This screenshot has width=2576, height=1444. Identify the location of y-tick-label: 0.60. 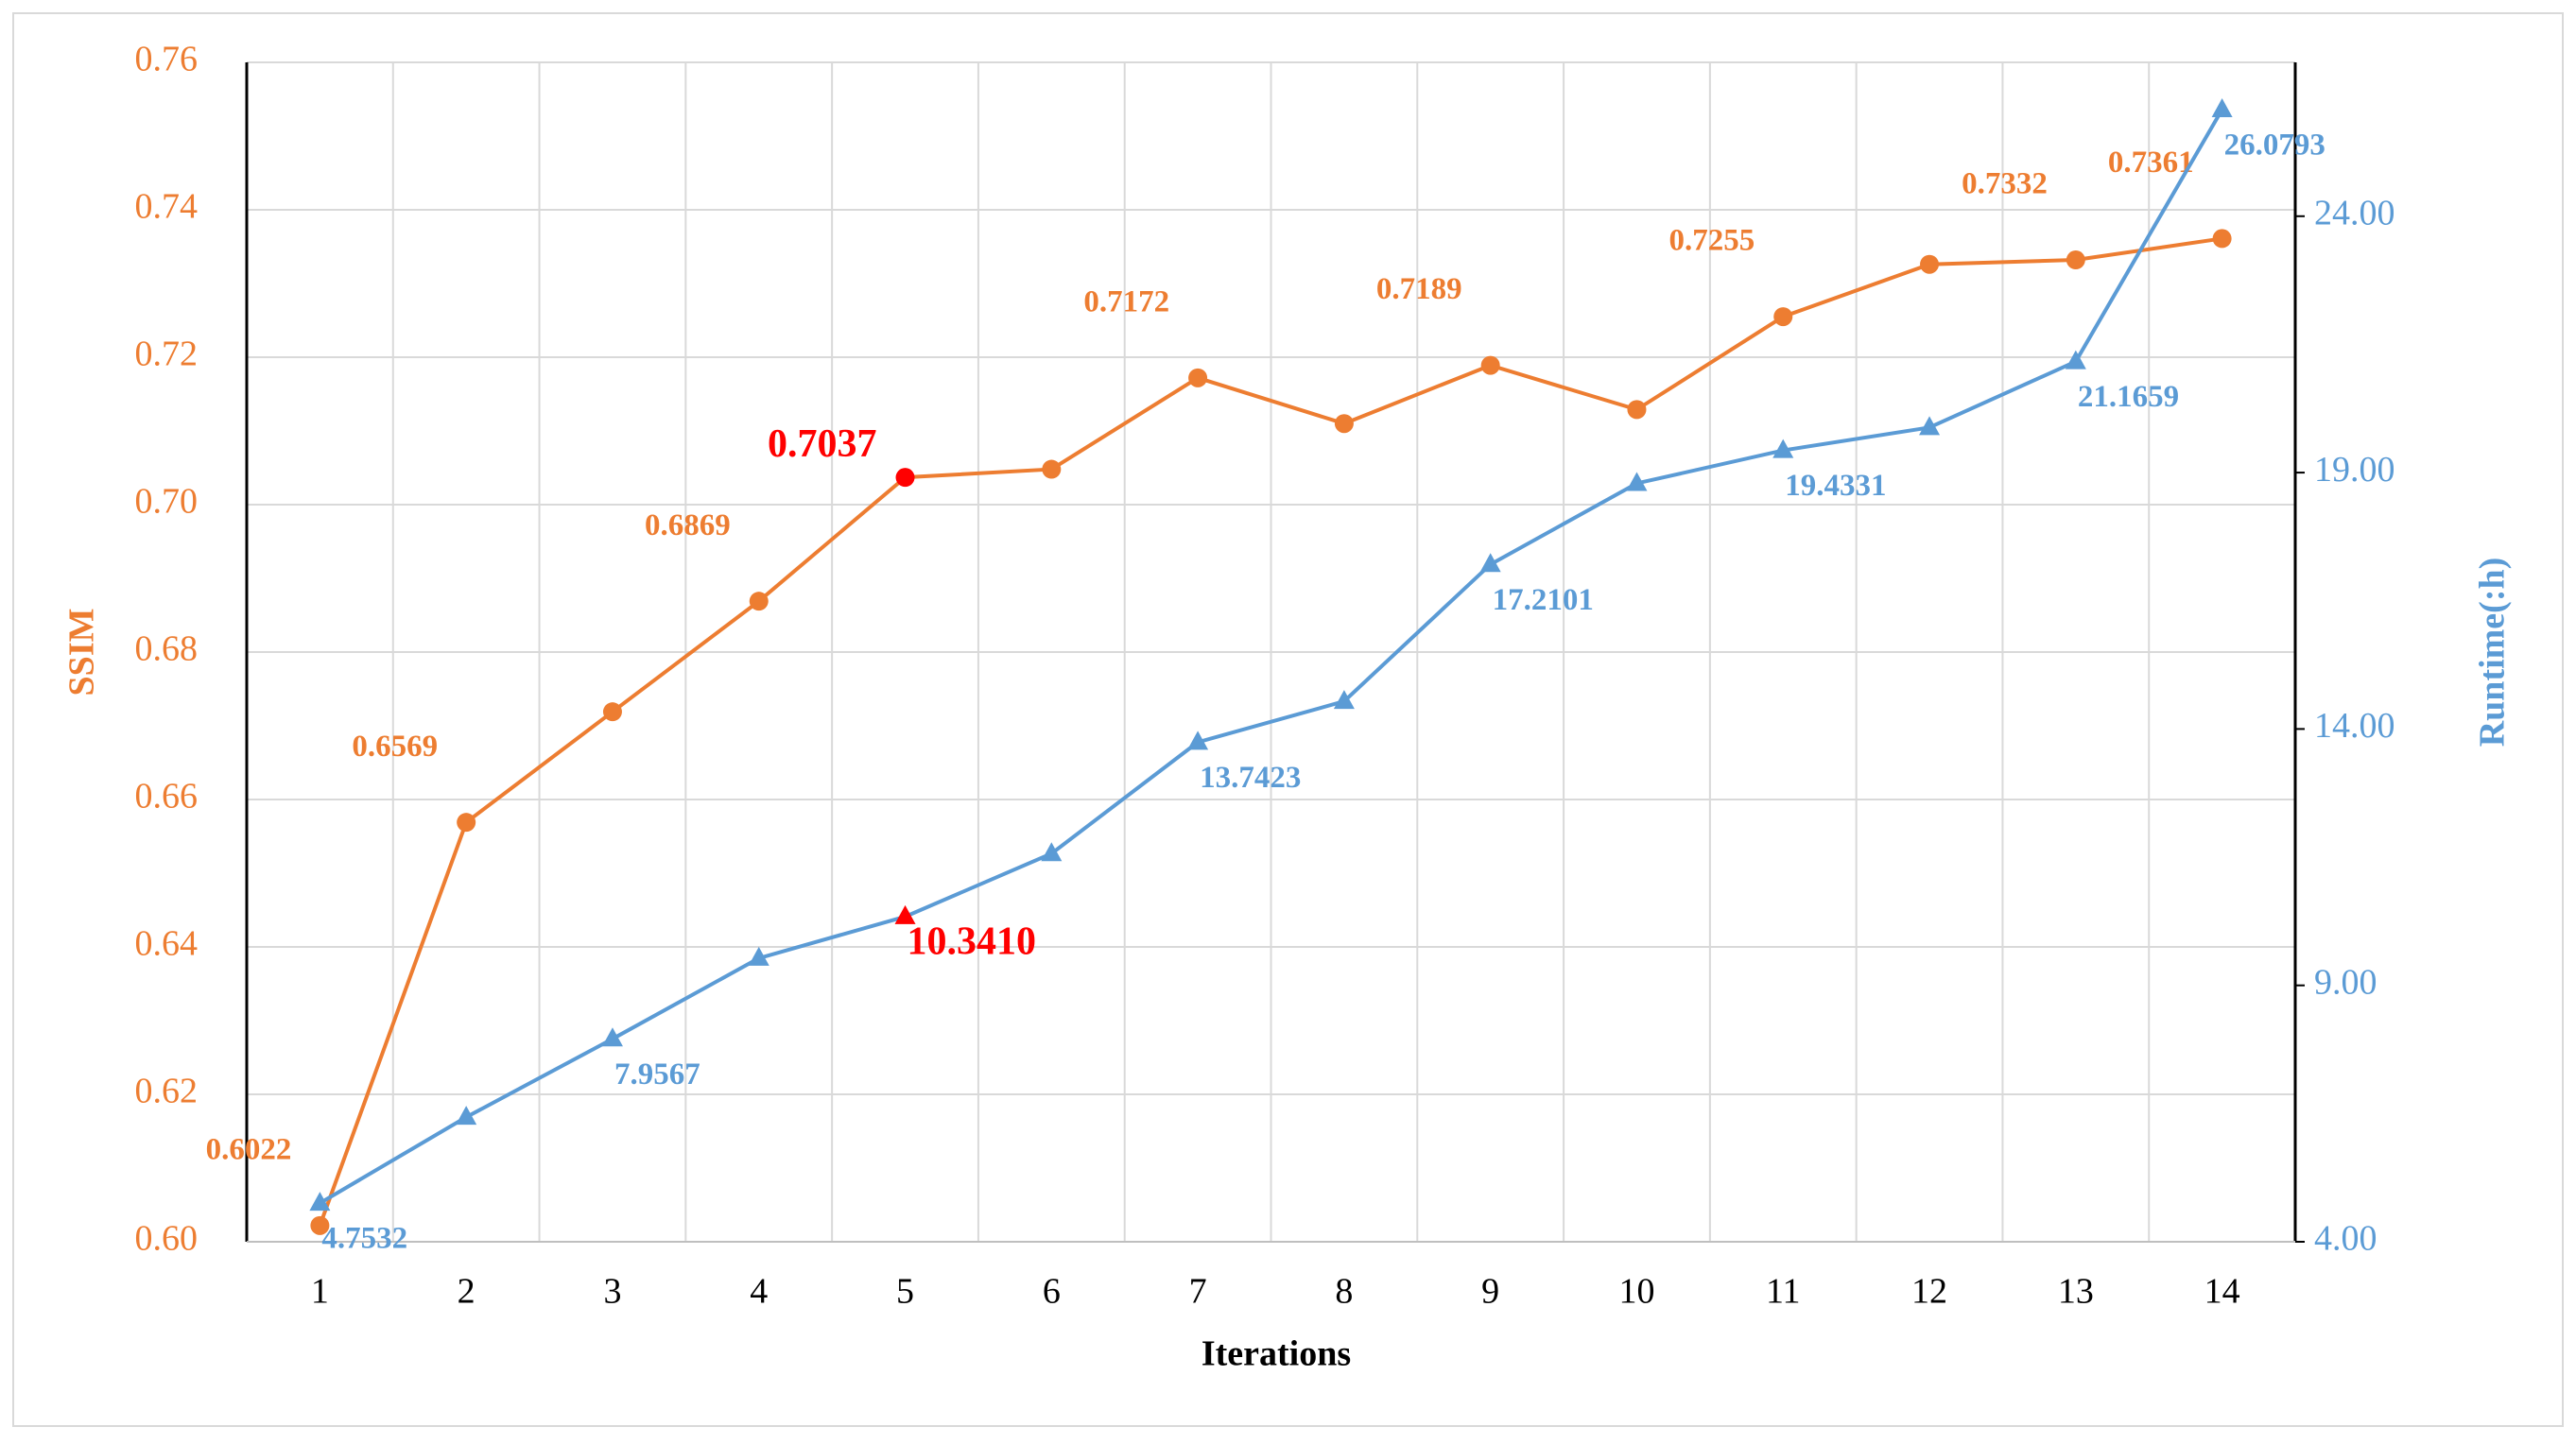
(167, 1239).